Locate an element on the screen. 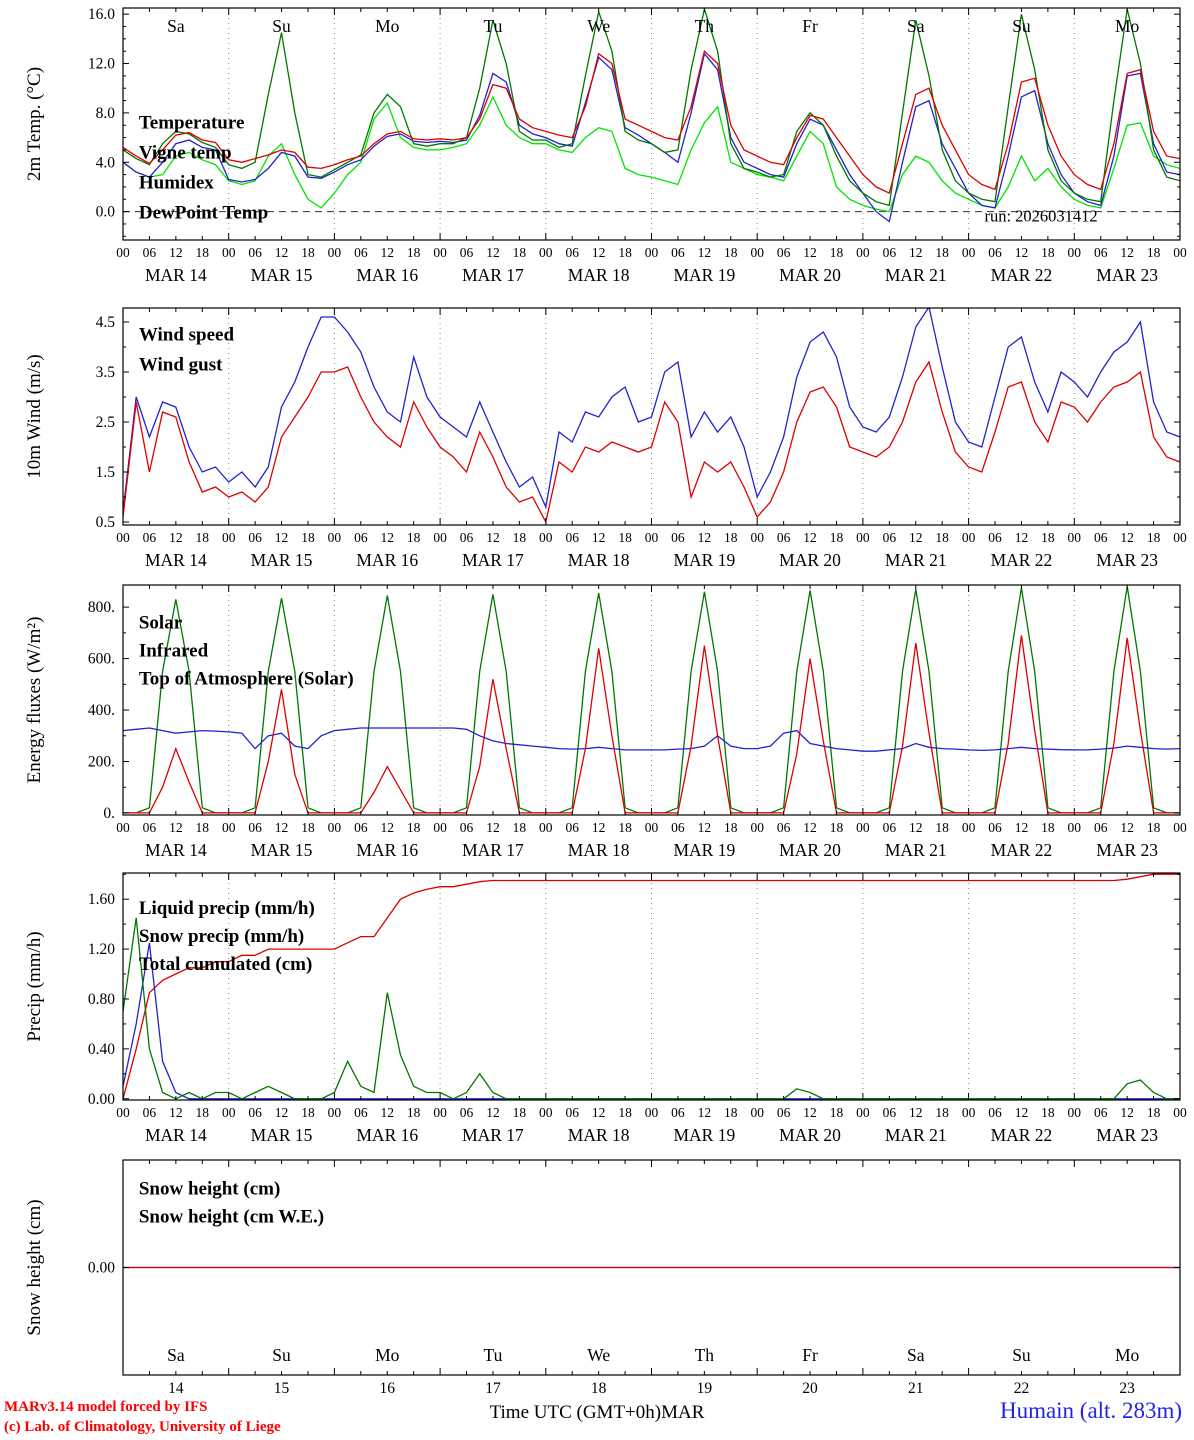 The height and width of the screenshot is (1440, 1194). y-tick-label: 16.0 is located at coordinates (101, 14).